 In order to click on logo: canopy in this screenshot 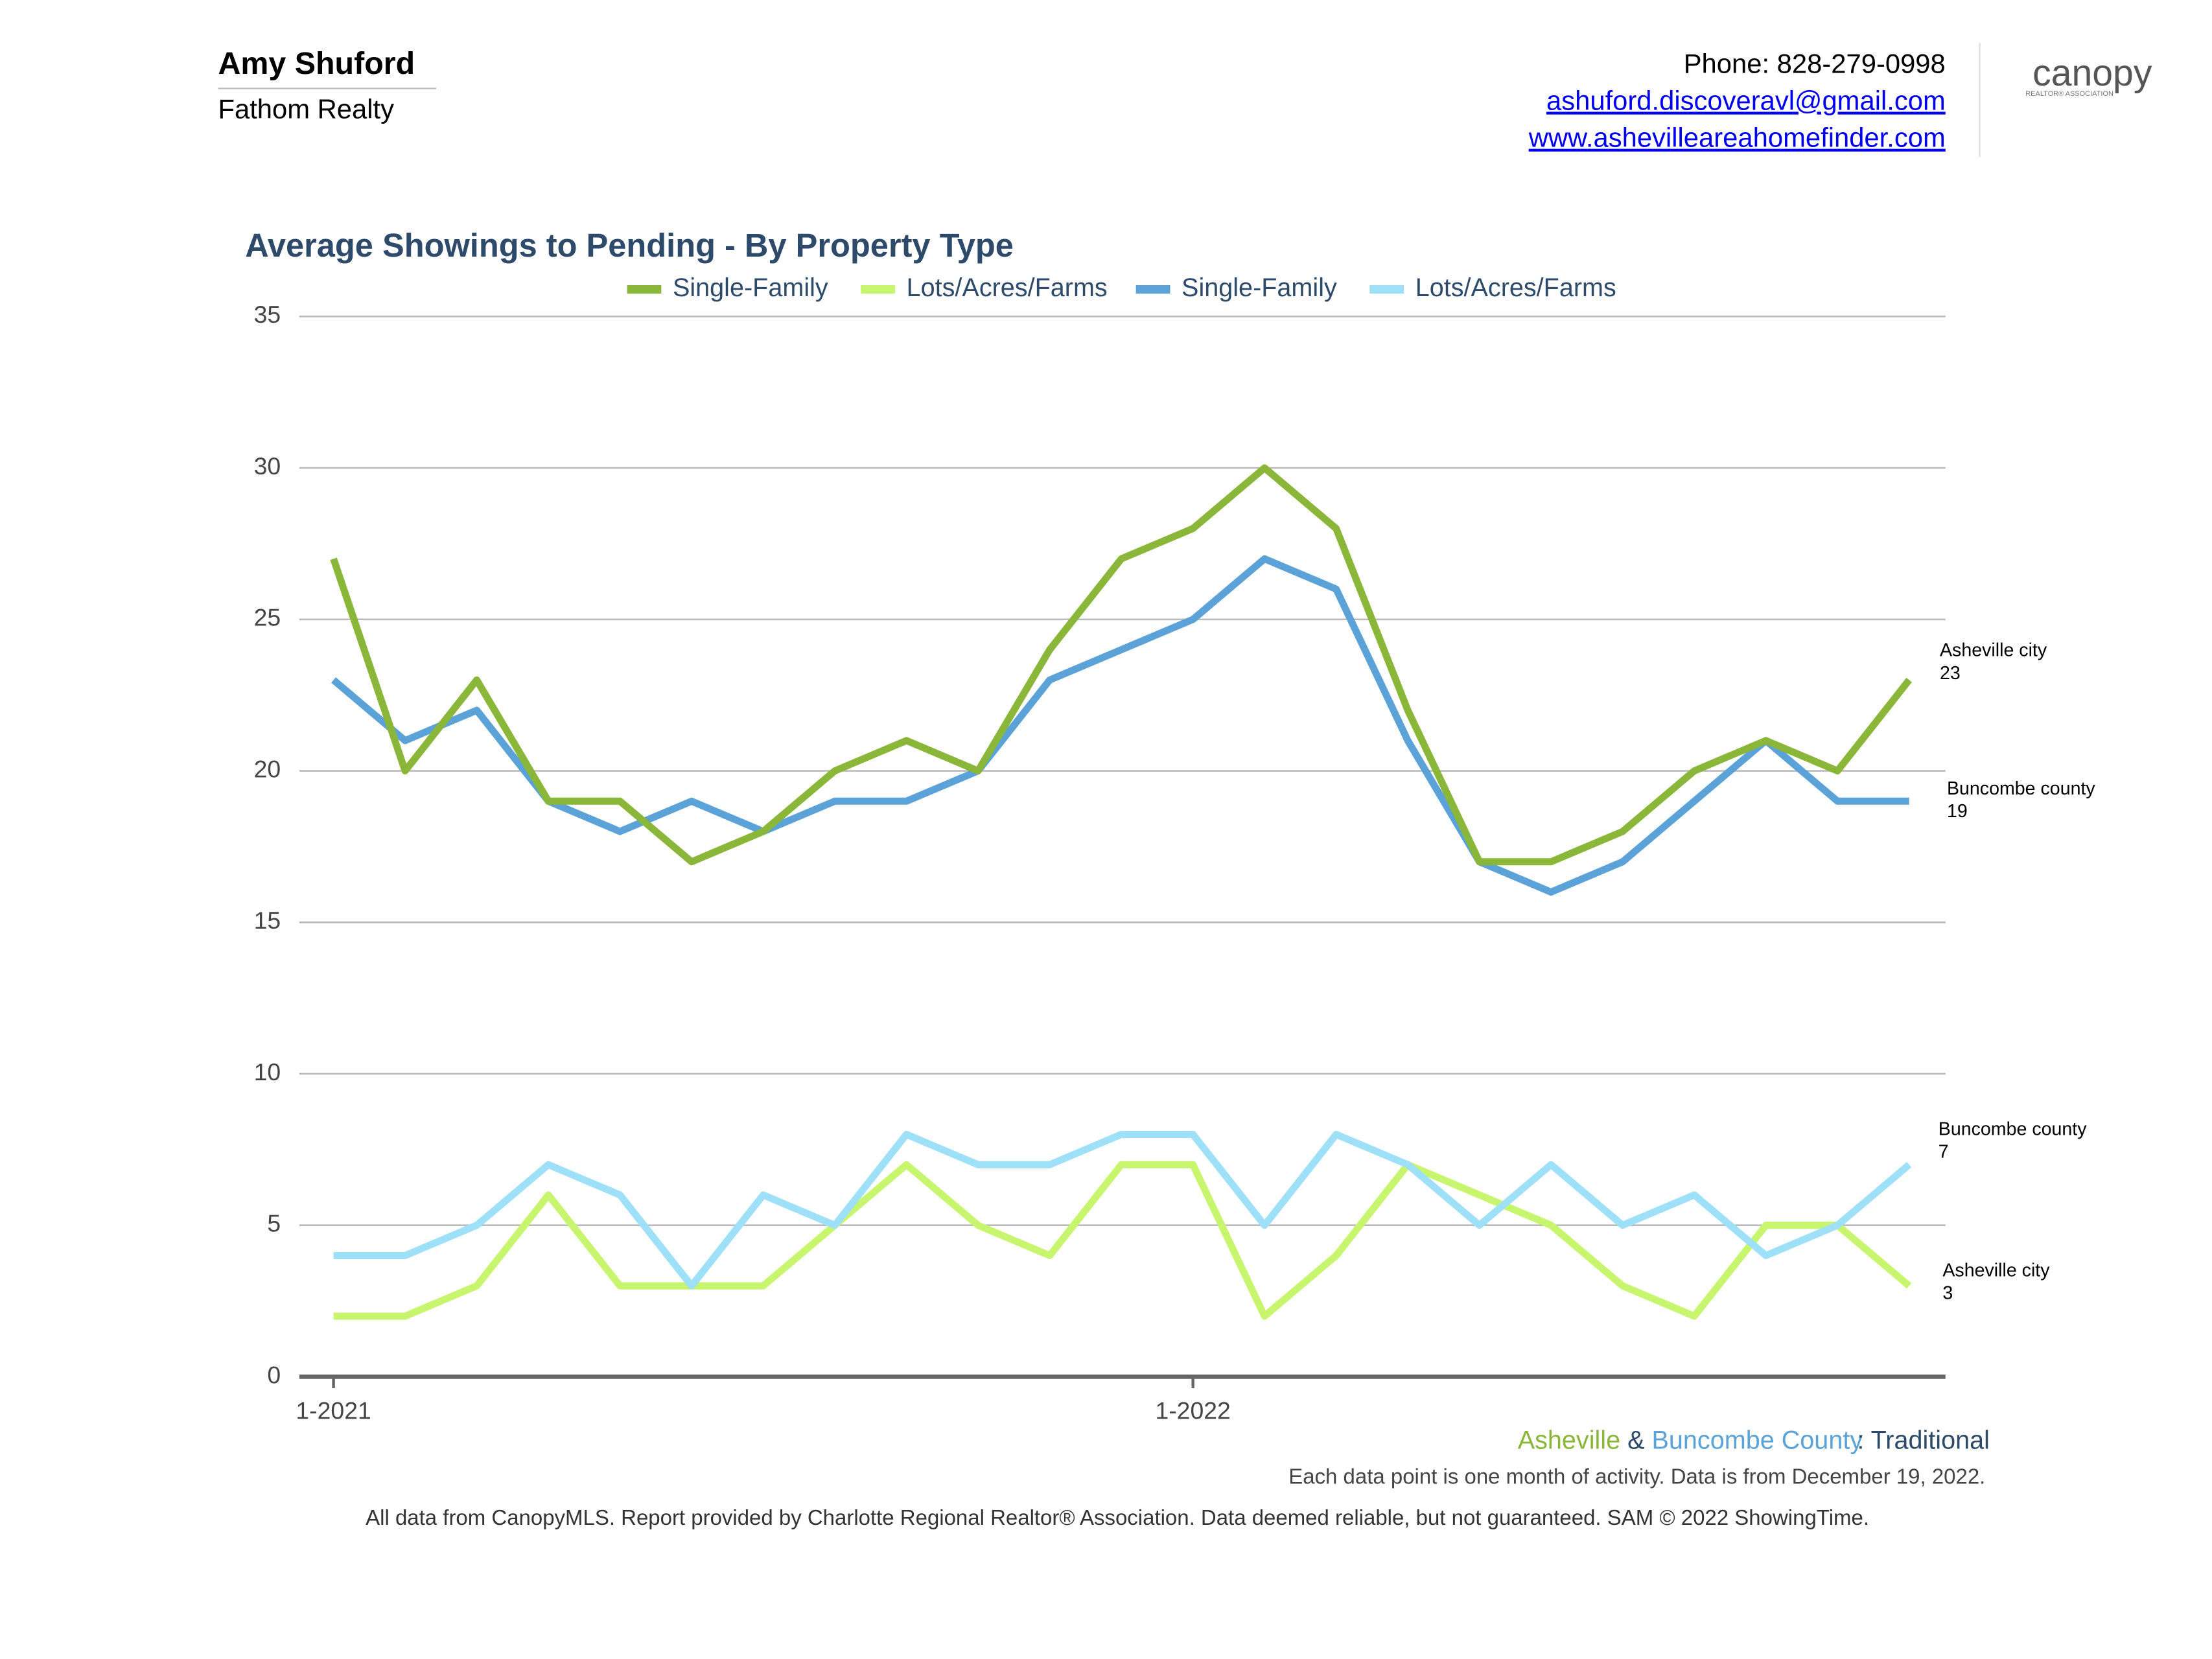, I will do `click(2092, 73)`.